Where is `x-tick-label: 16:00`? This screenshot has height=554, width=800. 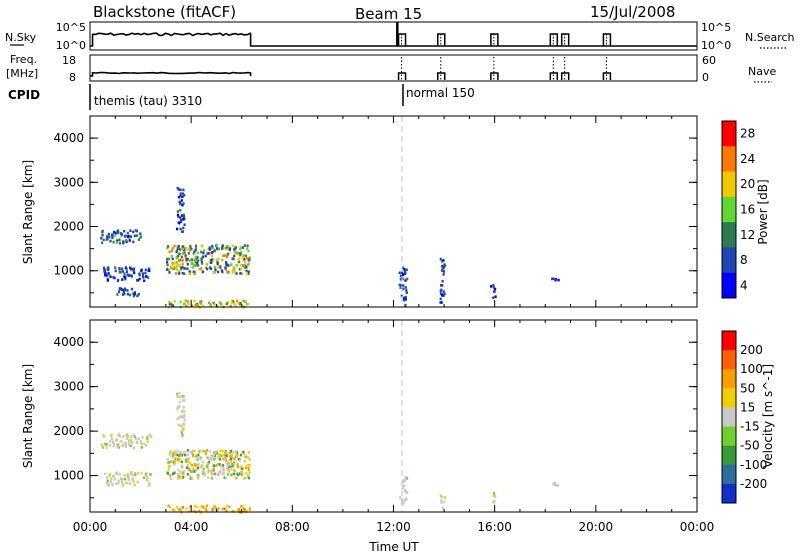 x-tick-label: 16:00 is located at coordinates (494, 527).